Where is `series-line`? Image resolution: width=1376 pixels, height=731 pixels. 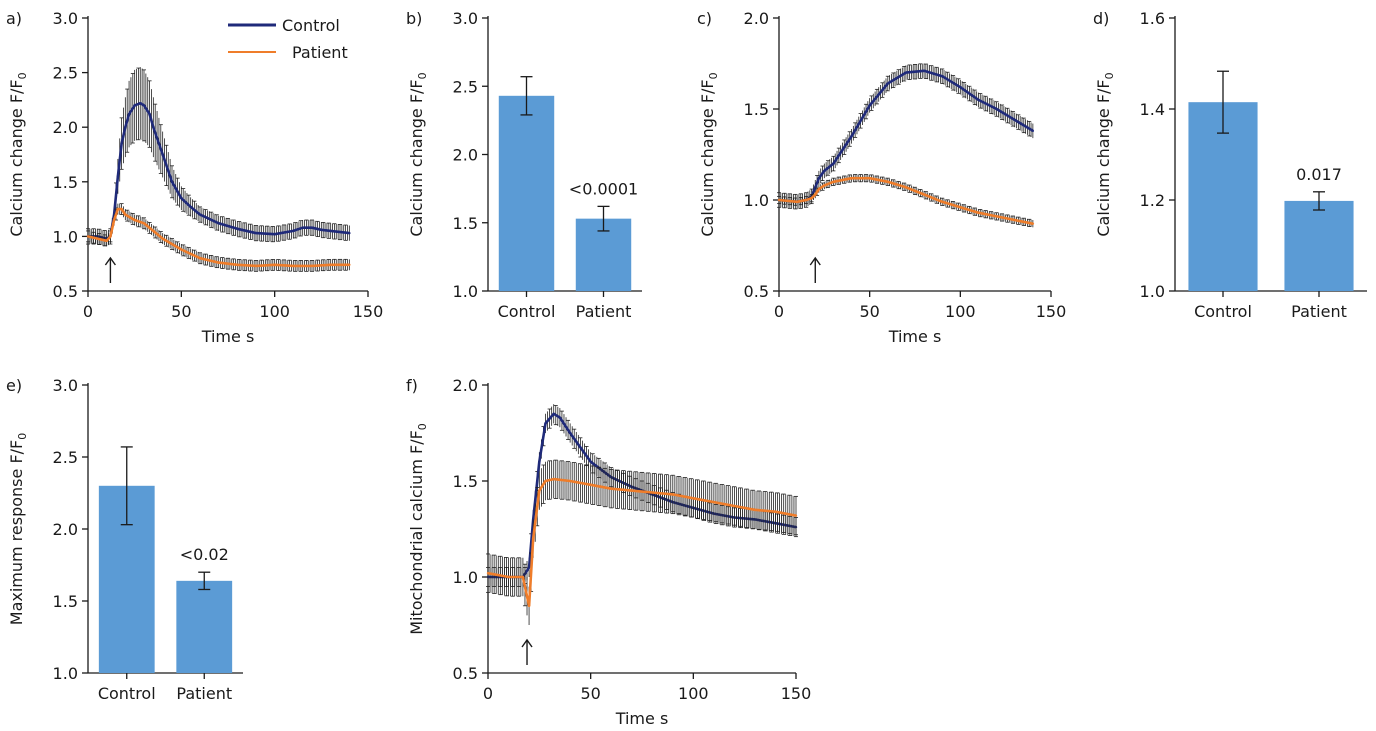 series-line is located at coordinates (218, 237).